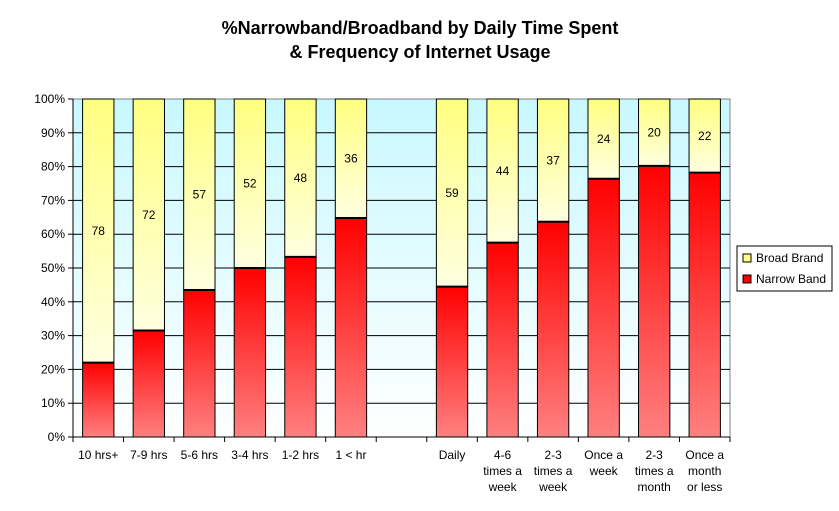 This screenshot has width=839, height=511. What do you see at coordinates (148, 455) in the screenshot?
I see `x-category-label: 7-9 hrs` at bounding box center [148, 455].